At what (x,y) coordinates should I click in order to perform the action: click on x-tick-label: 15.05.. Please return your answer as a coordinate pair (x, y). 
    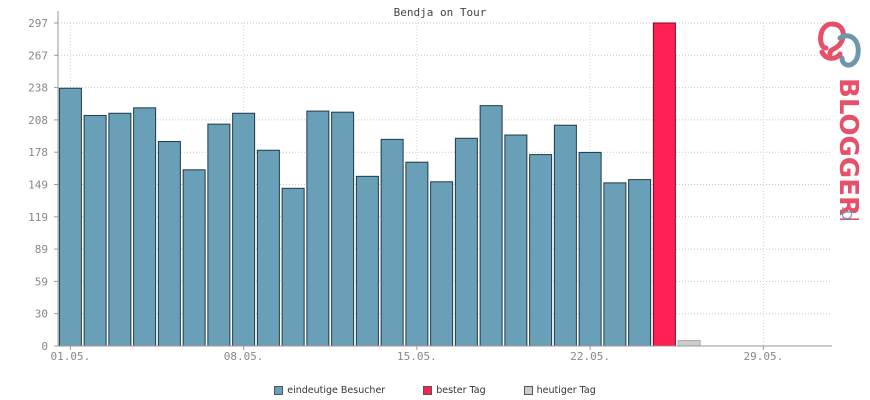
    Looking at the image, I should click on (417, 356).